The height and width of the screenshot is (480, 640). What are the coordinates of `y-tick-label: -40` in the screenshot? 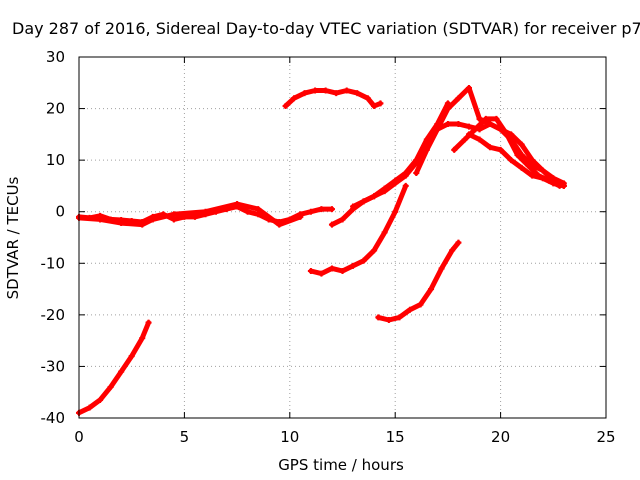 It's located at (53, 418).